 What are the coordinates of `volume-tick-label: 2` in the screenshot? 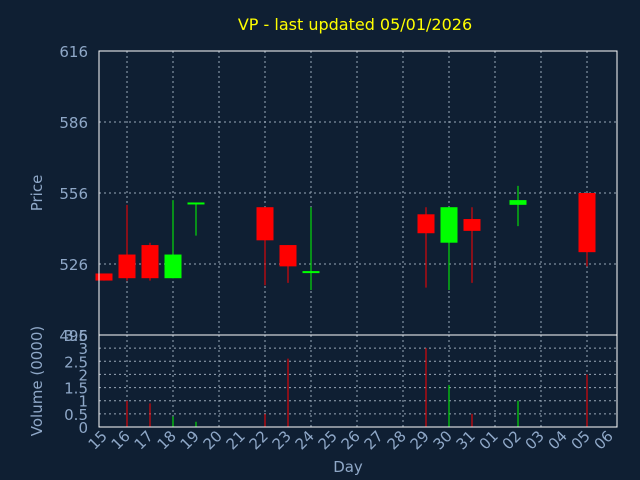 It's located at (83, 375).